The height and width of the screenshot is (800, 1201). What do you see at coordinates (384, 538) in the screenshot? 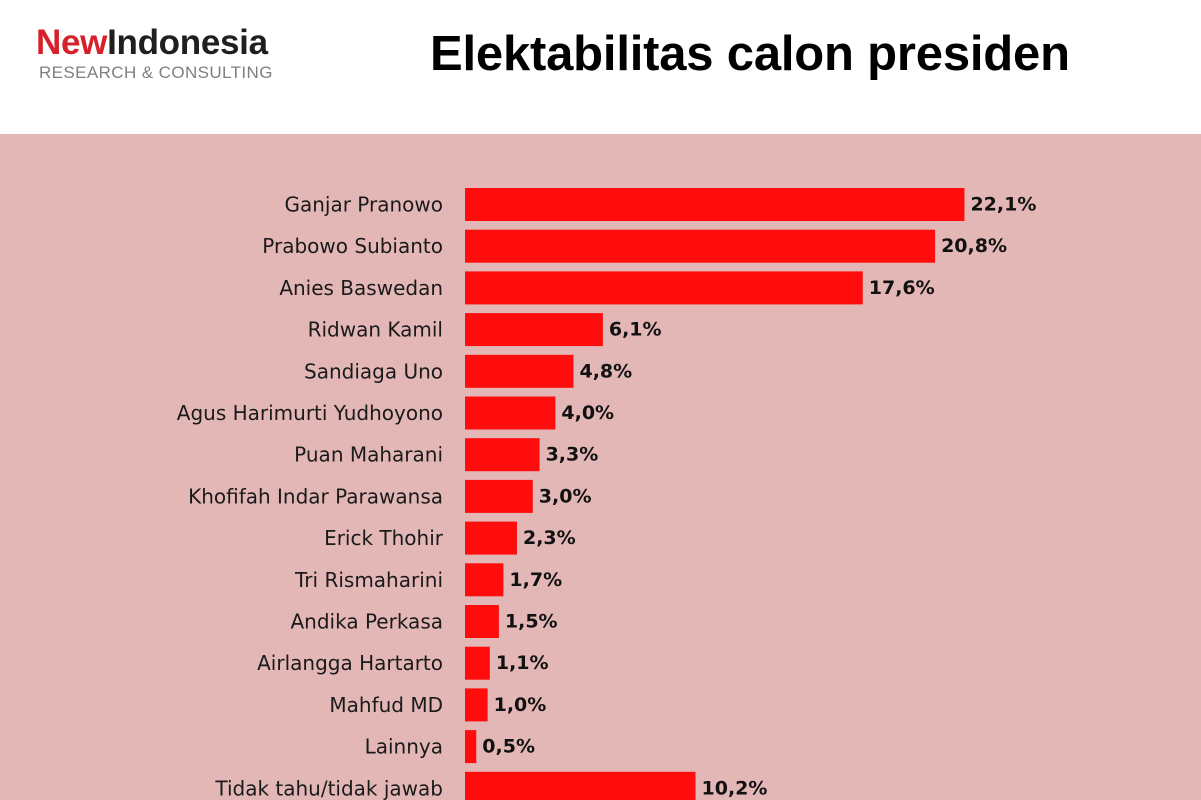
I see `category-label: Erick Thohir` at bounding box center [384, 538].